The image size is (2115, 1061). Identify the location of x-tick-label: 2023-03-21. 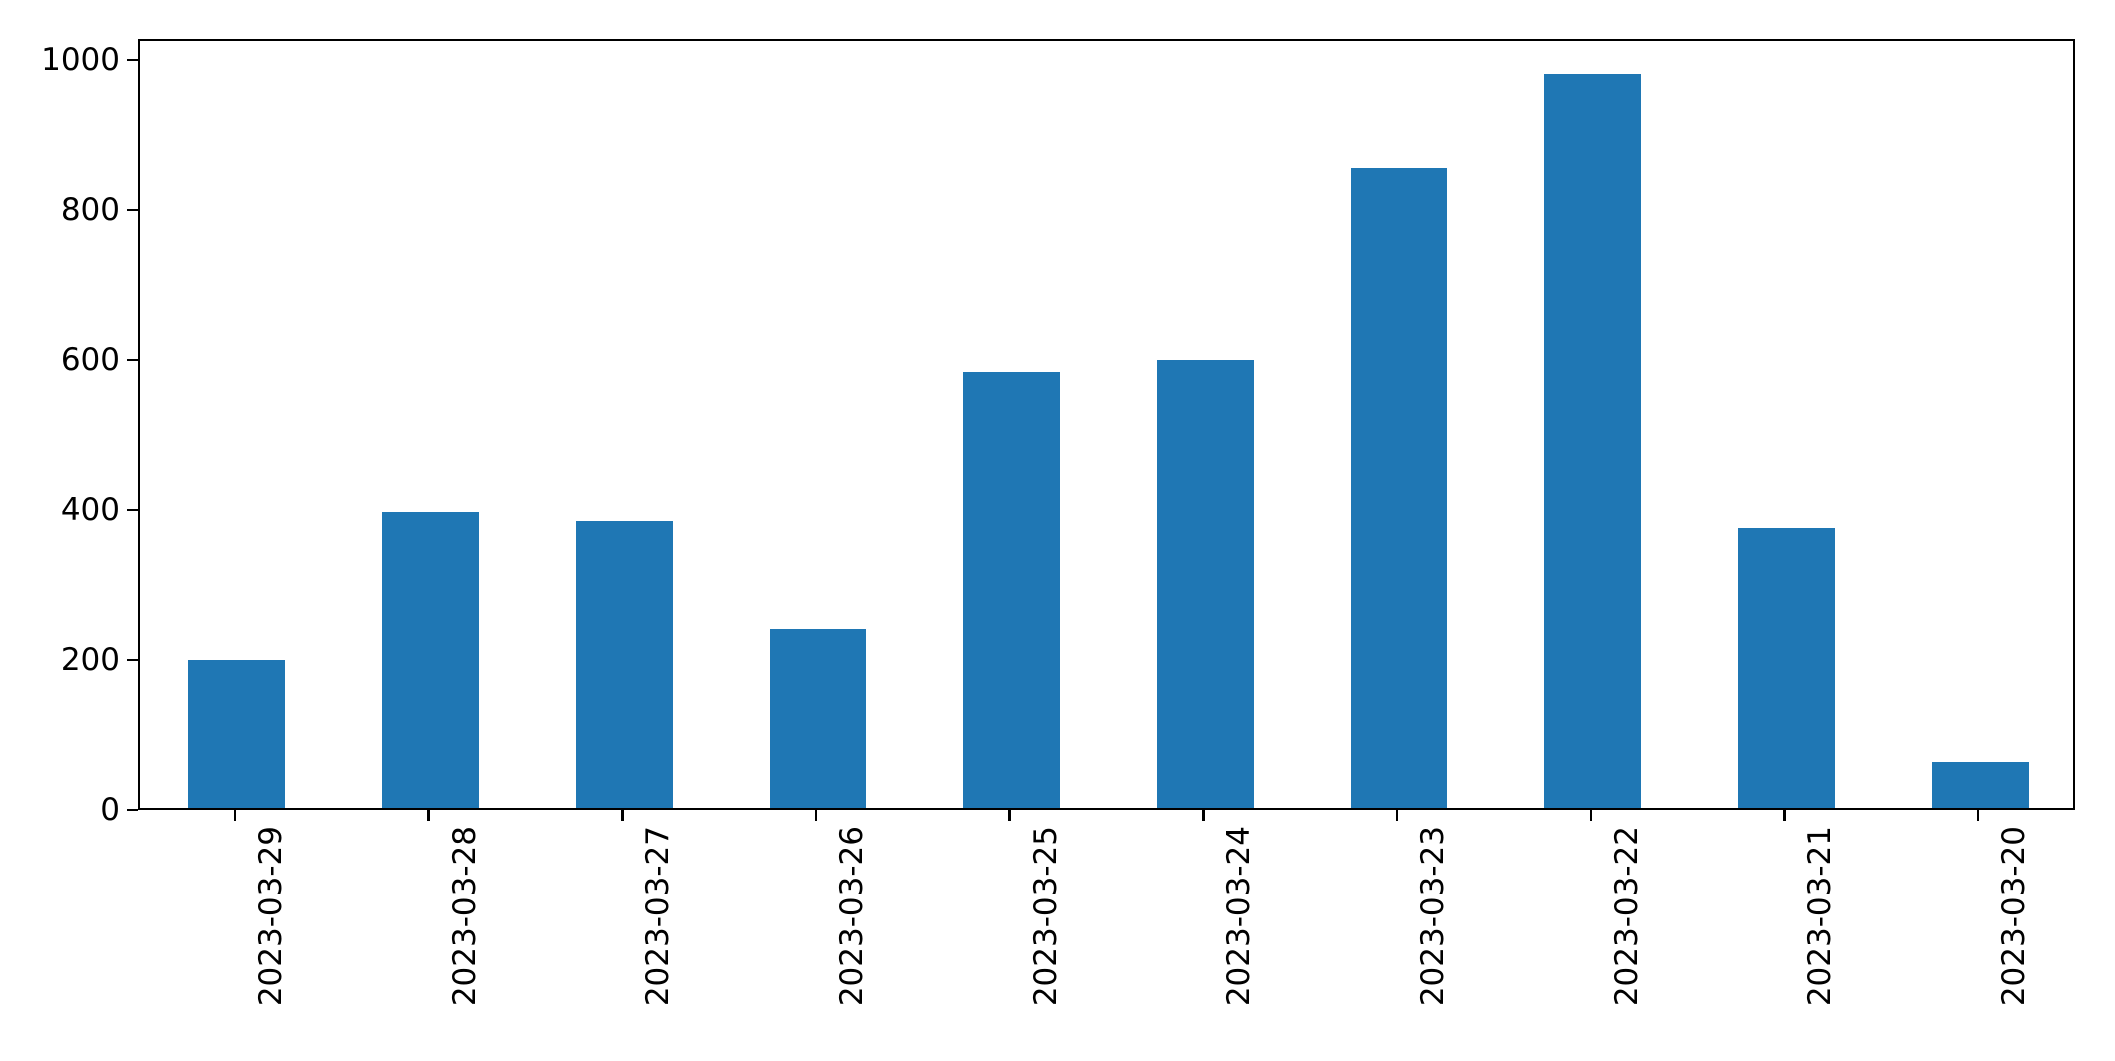
(1820, 916).